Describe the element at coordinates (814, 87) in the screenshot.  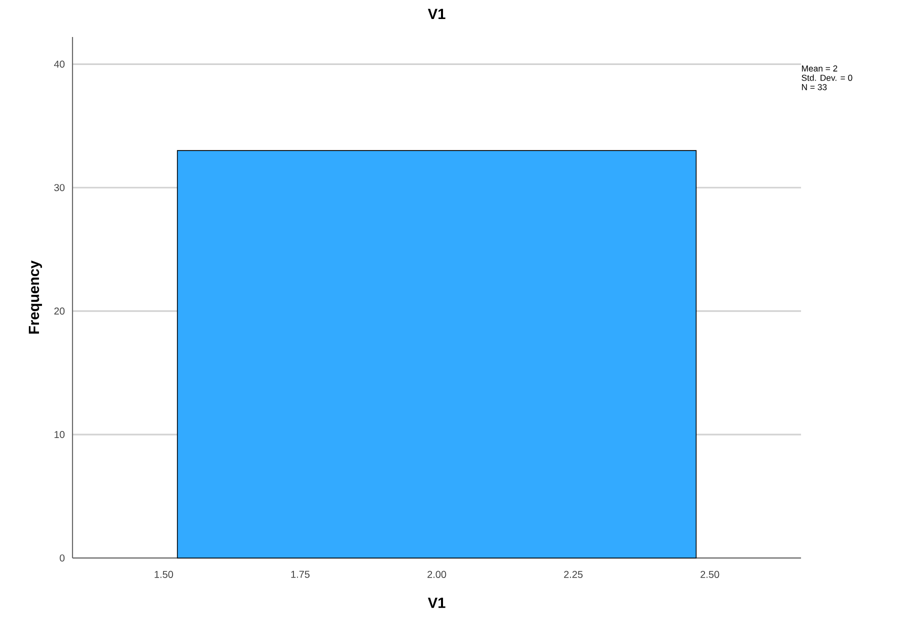
I see `text: N = 33` at that location.